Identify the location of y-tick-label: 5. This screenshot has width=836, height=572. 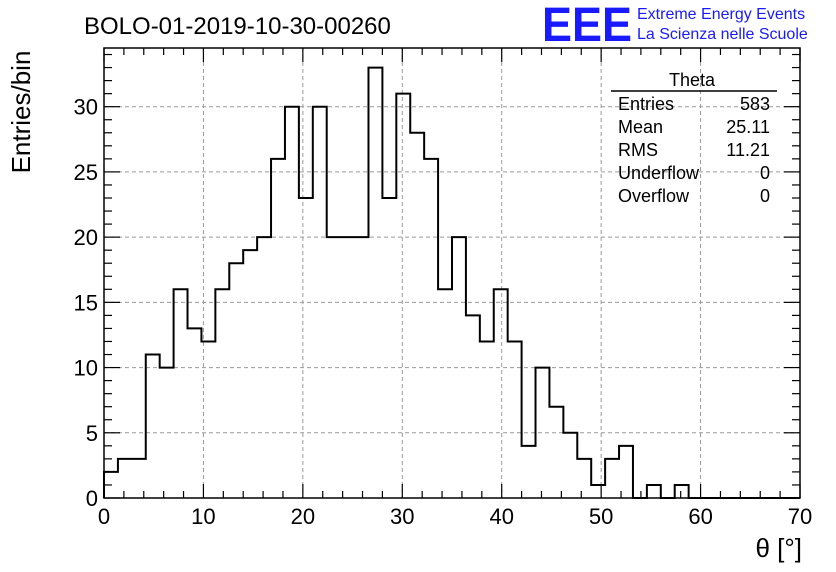
(92, 433).